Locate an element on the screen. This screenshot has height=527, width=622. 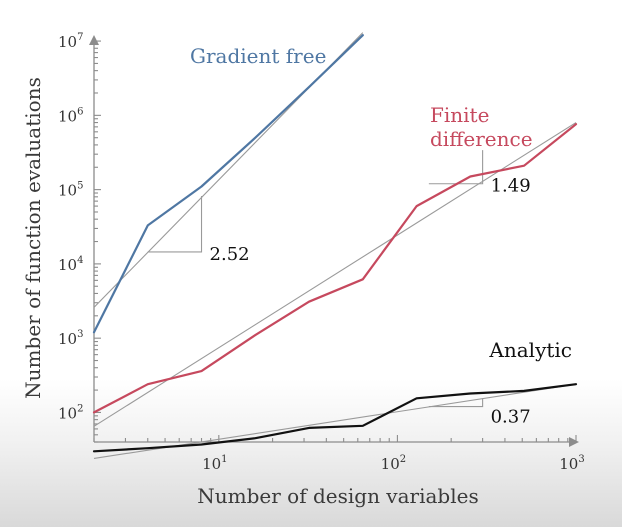
y-tick-label: 10² is located at coordinates (70, 412).